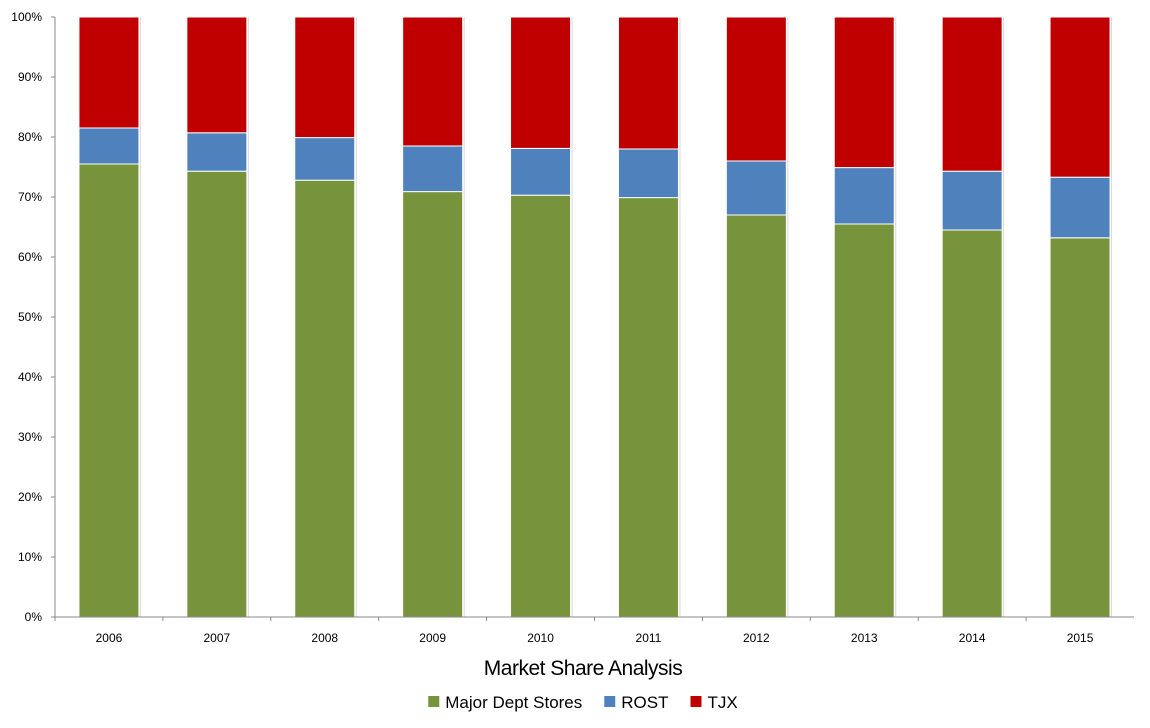  Describe the element at coordinates (30, 317) in the screenshot. I see `y-tick-label: 50%` at that location.